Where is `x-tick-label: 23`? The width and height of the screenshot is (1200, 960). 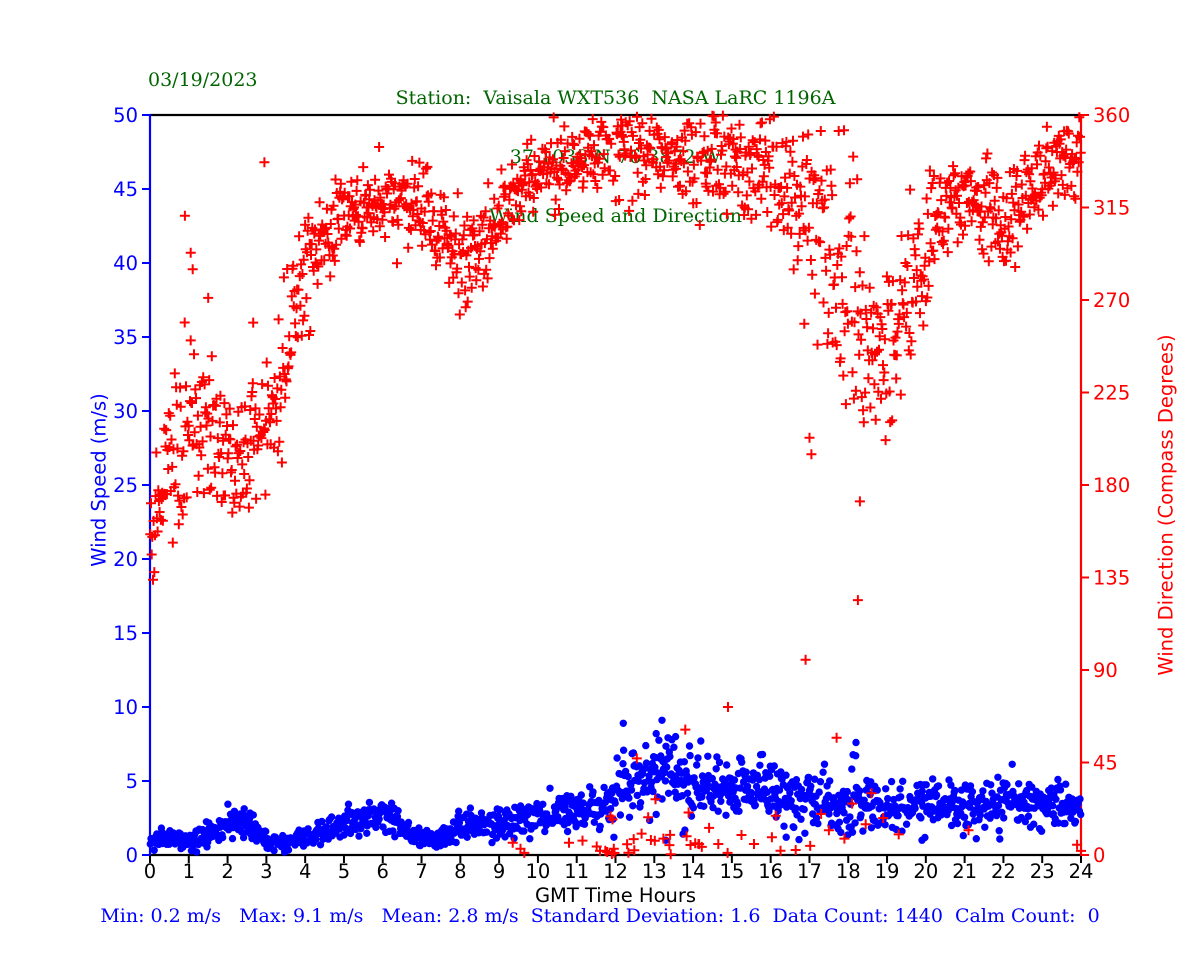 x-tick-label: 23 is located at coordinates (1042, 871).